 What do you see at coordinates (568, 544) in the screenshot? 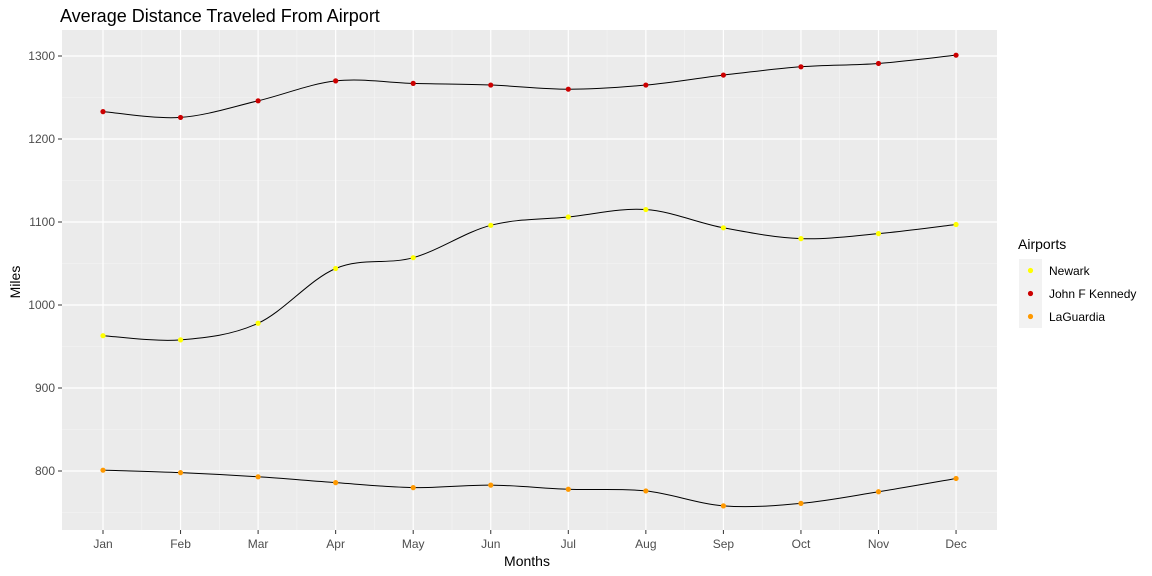
I see `x-tick-label: Jul` at bounding box center [568, 544].